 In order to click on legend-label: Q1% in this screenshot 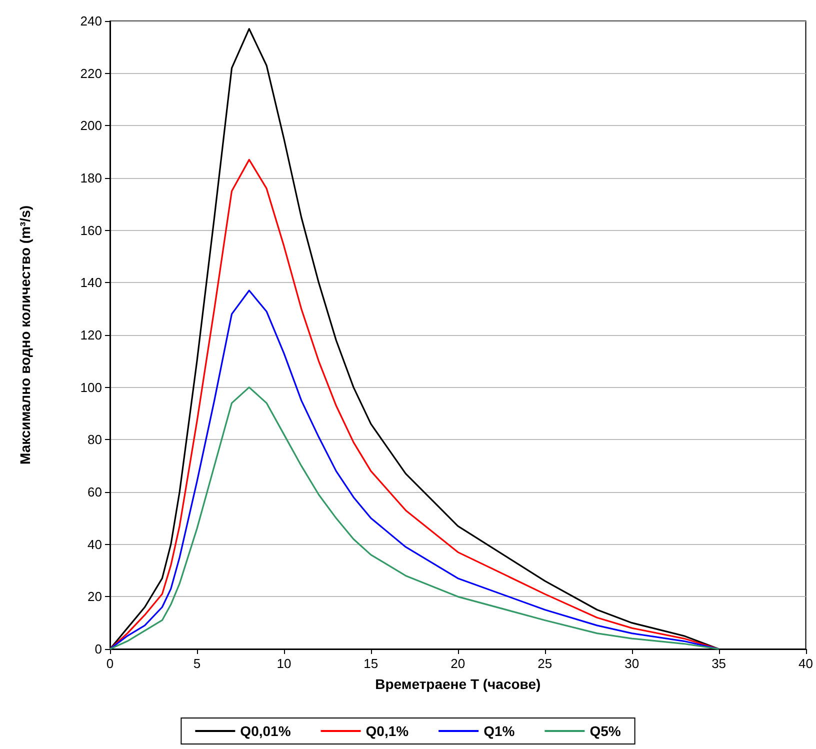, I will do `click(500, 731)`.